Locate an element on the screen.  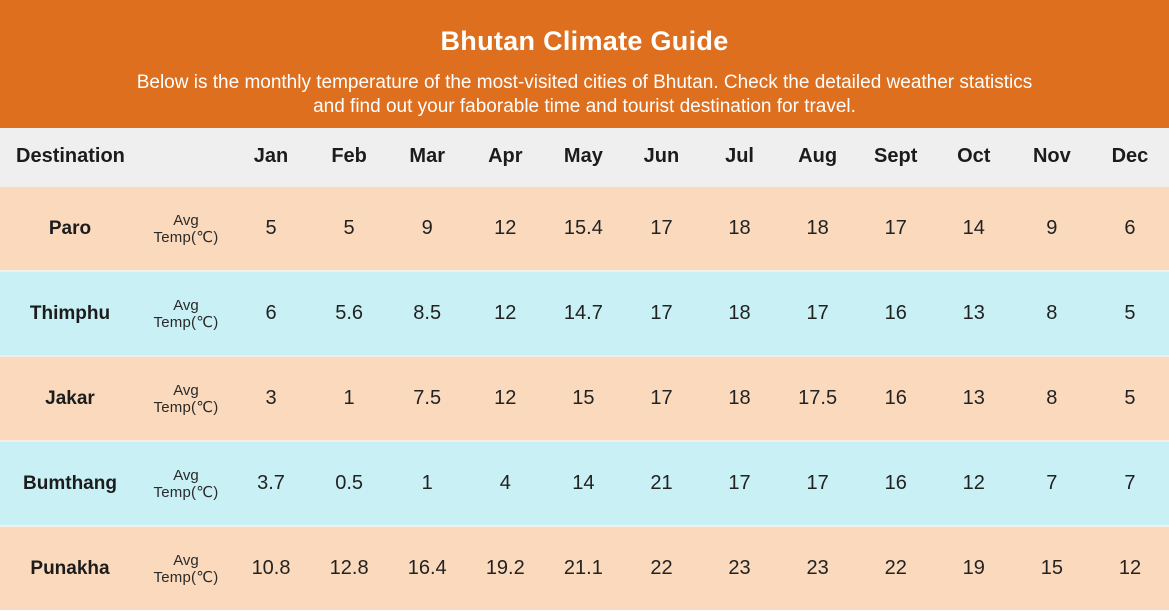
temp-cell-punakha-jun: 22 is located at coordinates (661, 568).